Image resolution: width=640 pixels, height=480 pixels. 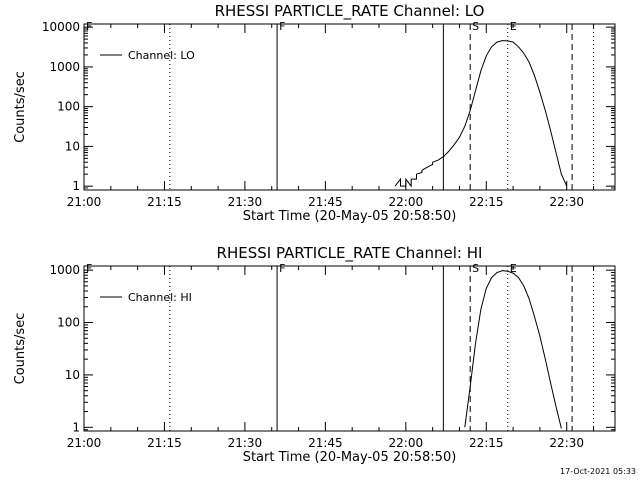 What do you see at coordinates (350, 11) in the screenshot?
I see `chart-title: RHESSI PARTICLE_RATE Channel: LO` at bounding box center [350, 11].